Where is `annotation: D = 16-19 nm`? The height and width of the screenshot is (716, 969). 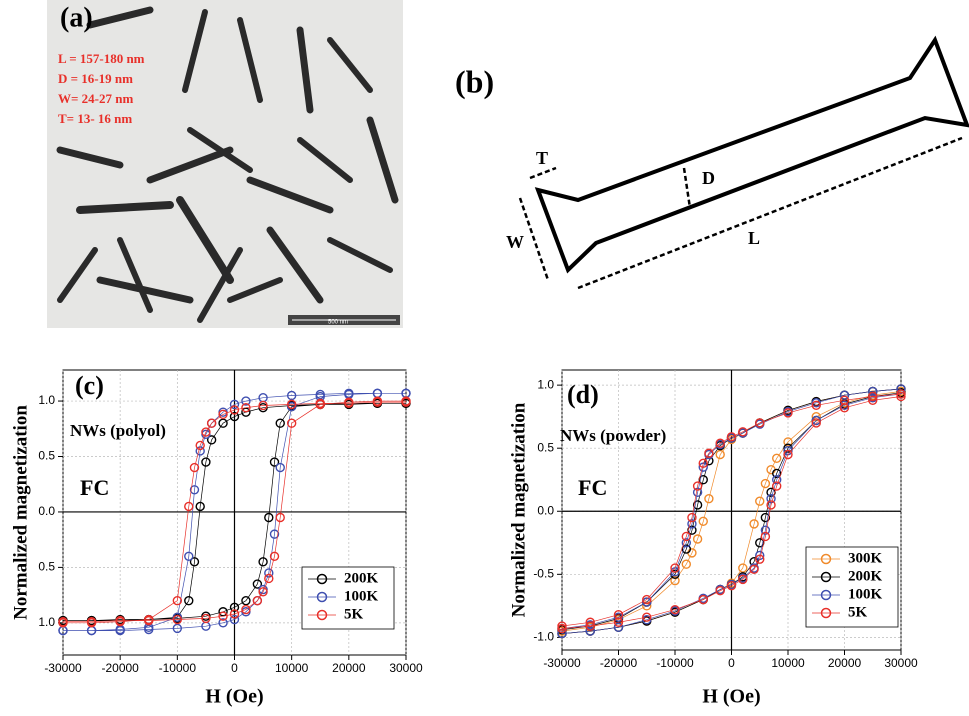
annotation: D = 16-19 nm is located at coordinates (95, 78).